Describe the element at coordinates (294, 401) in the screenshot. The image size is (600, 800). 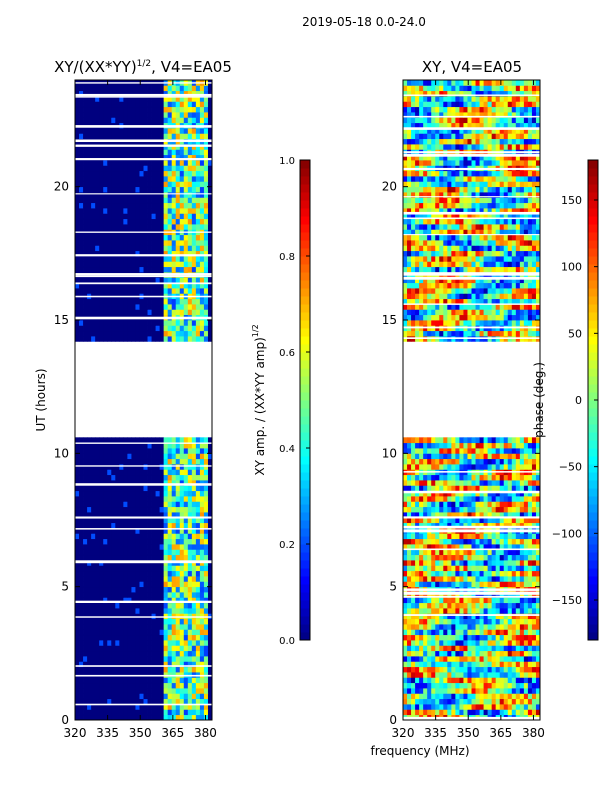
I see `amp-colorbar-ticks: 0.00.20.40.60.81.0` at that location.